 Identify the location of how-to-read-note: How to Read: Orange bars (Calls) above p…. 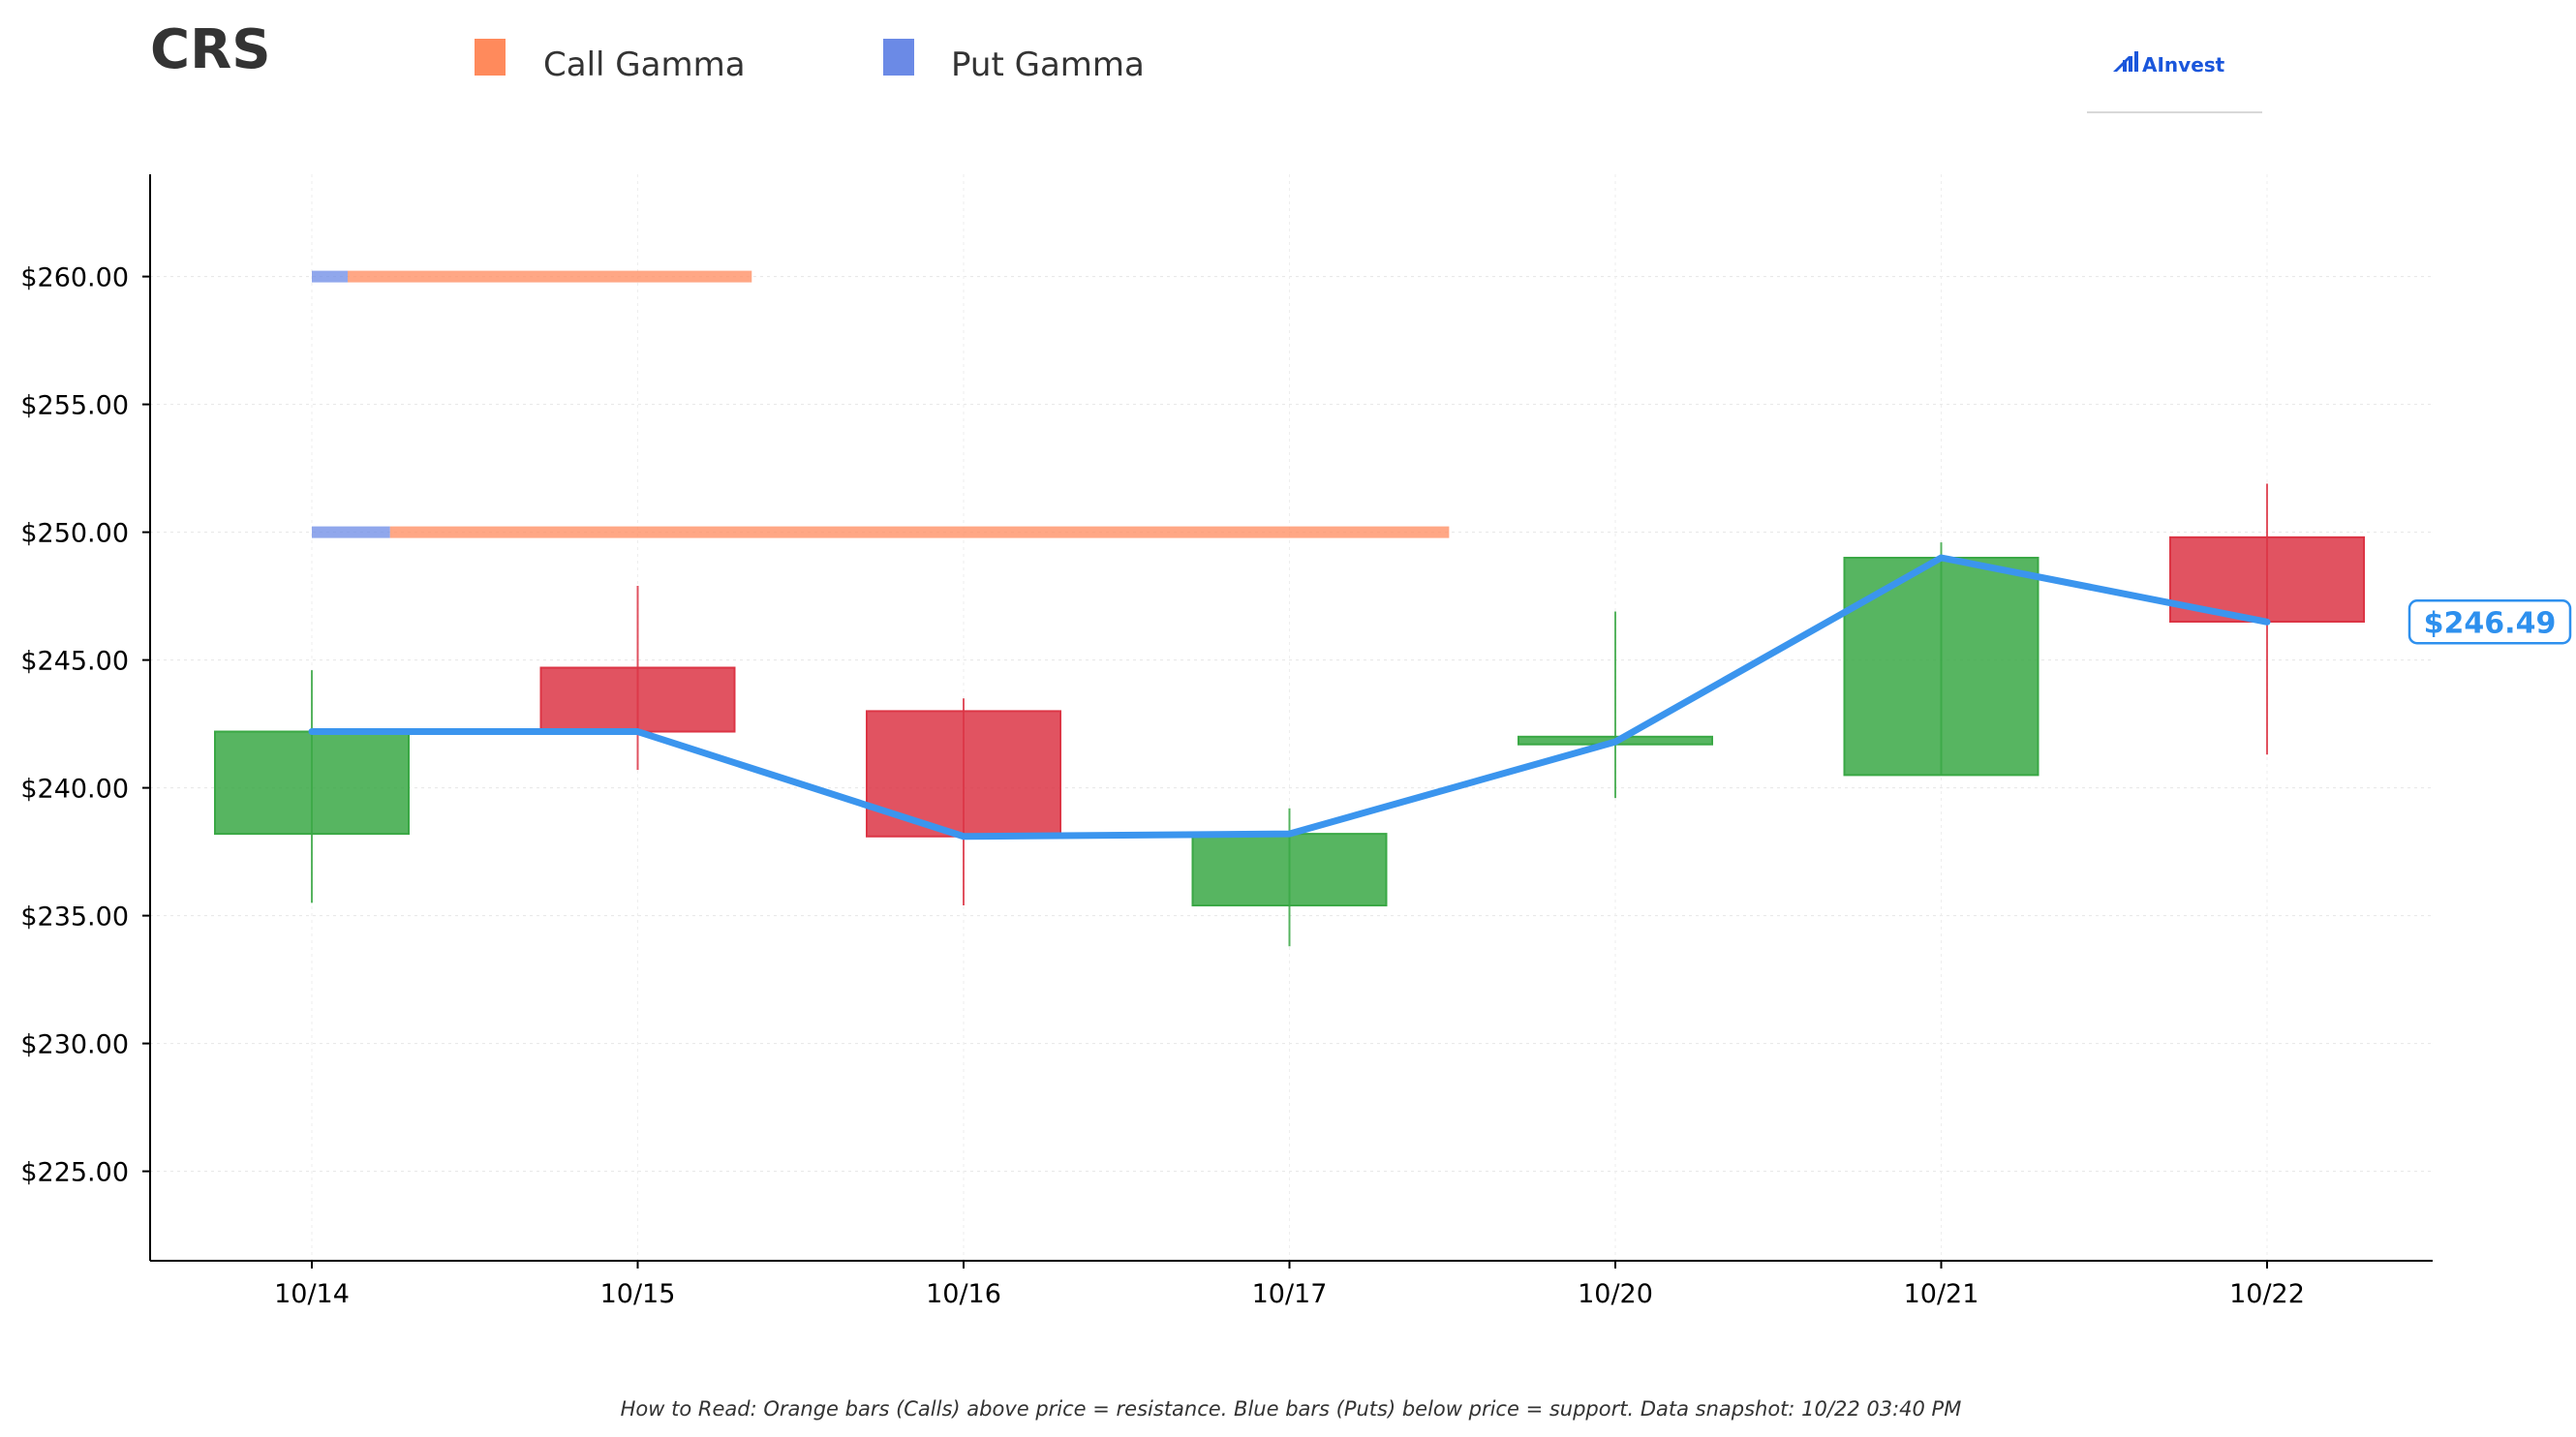
(1291, 1409).